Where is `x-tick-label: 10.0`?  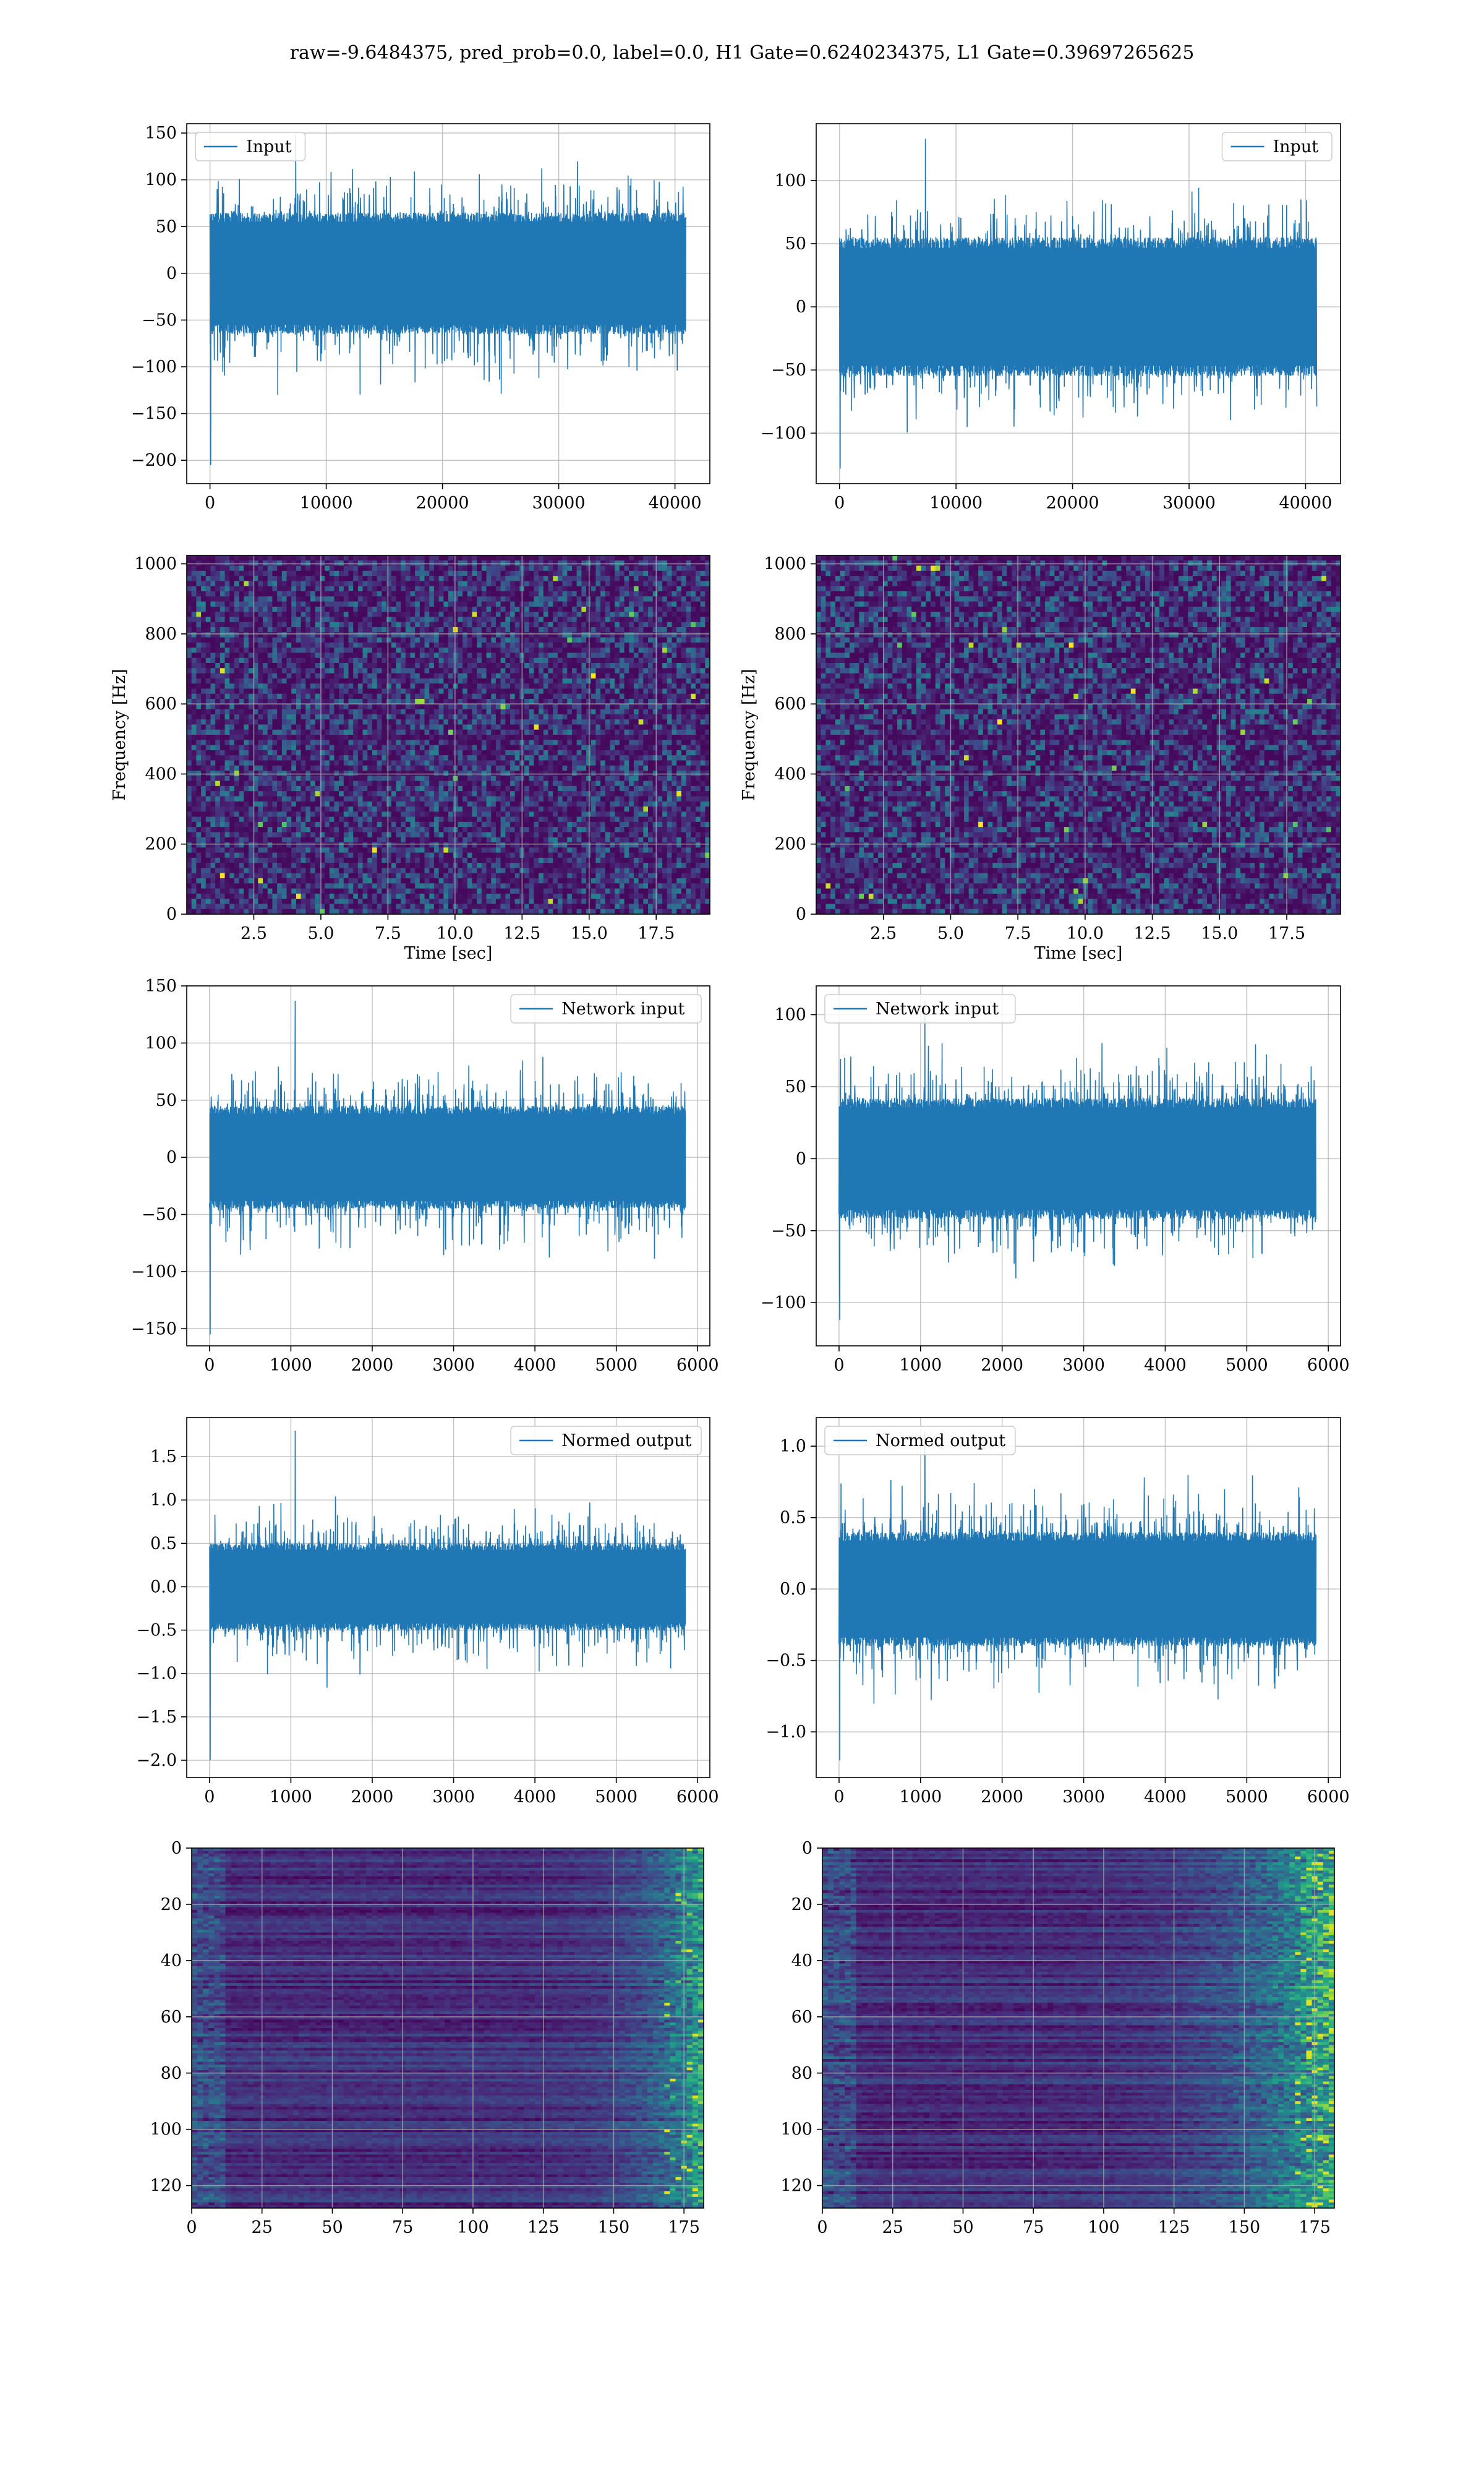 x-tick-label: 10.0 is located at coordinates (455, 933).